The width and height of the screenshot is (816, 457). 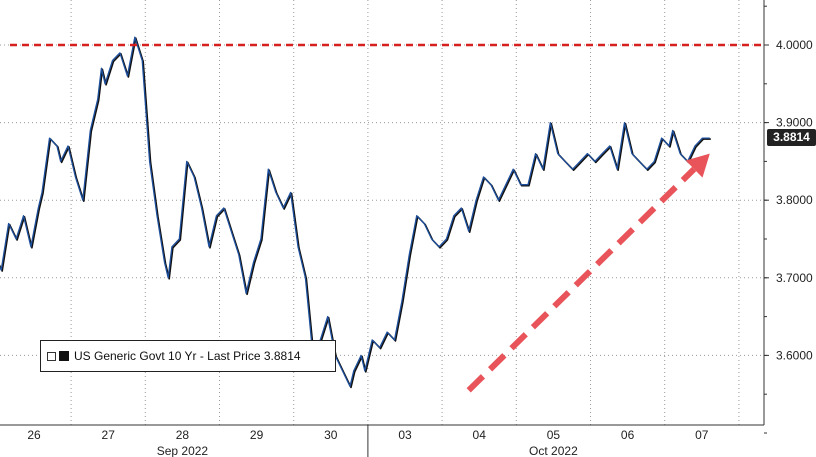 I want to click on x-tick-label: 28, so click(x=183, y=435).